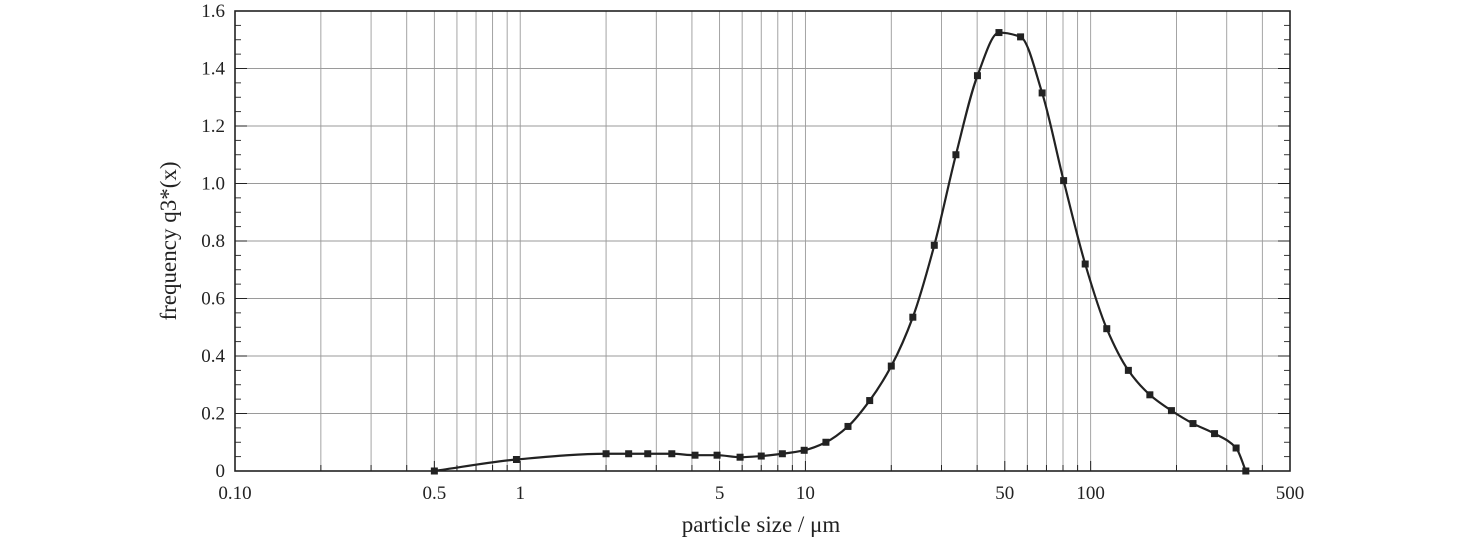 The height and width of the screenshot is (545, 1461). I want to click on y-tick-label: 1.6, so click(213, 11).